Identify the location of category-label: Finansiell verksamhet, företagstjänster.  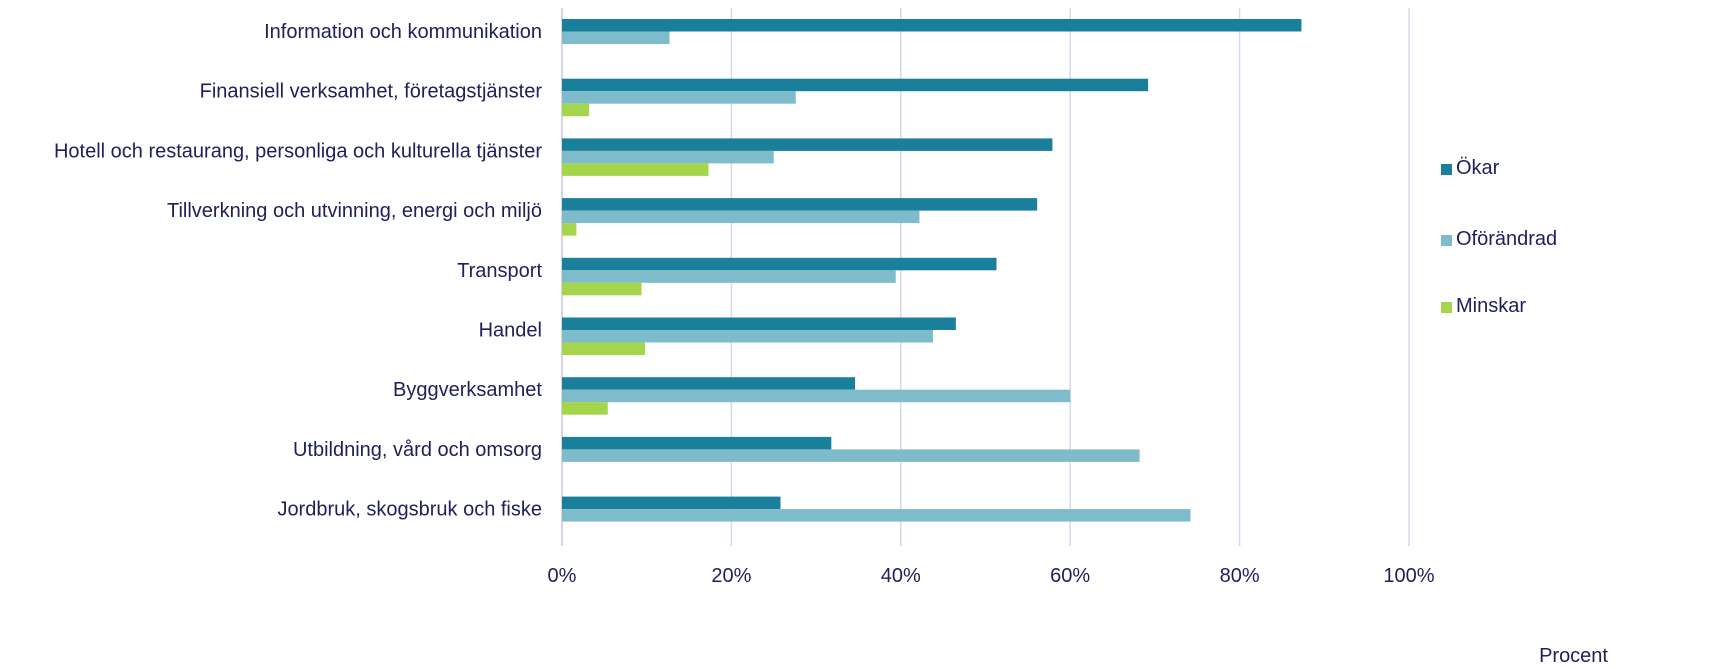
(371, 92).